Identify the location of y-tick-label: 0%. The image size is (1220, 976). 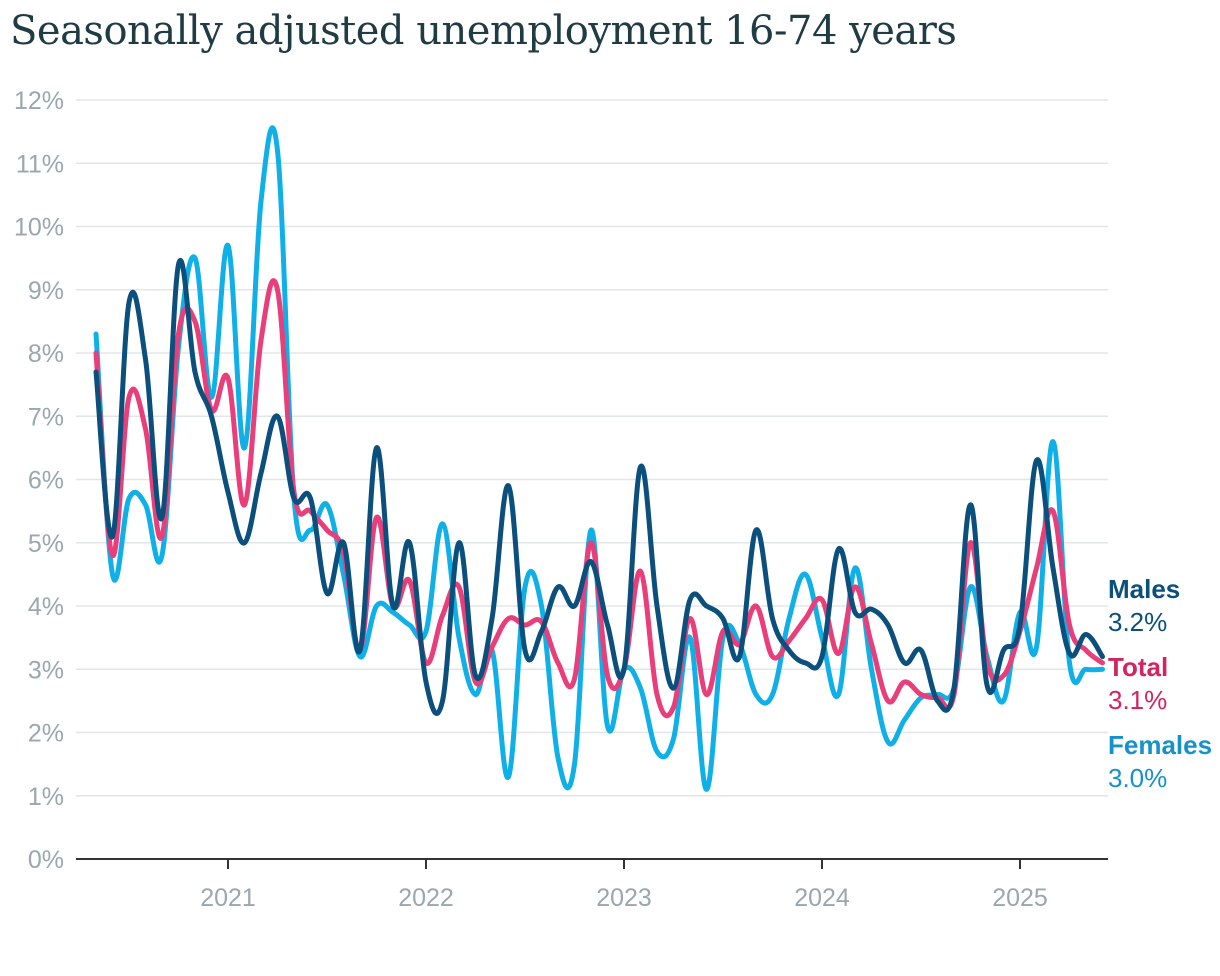
(46, 860).